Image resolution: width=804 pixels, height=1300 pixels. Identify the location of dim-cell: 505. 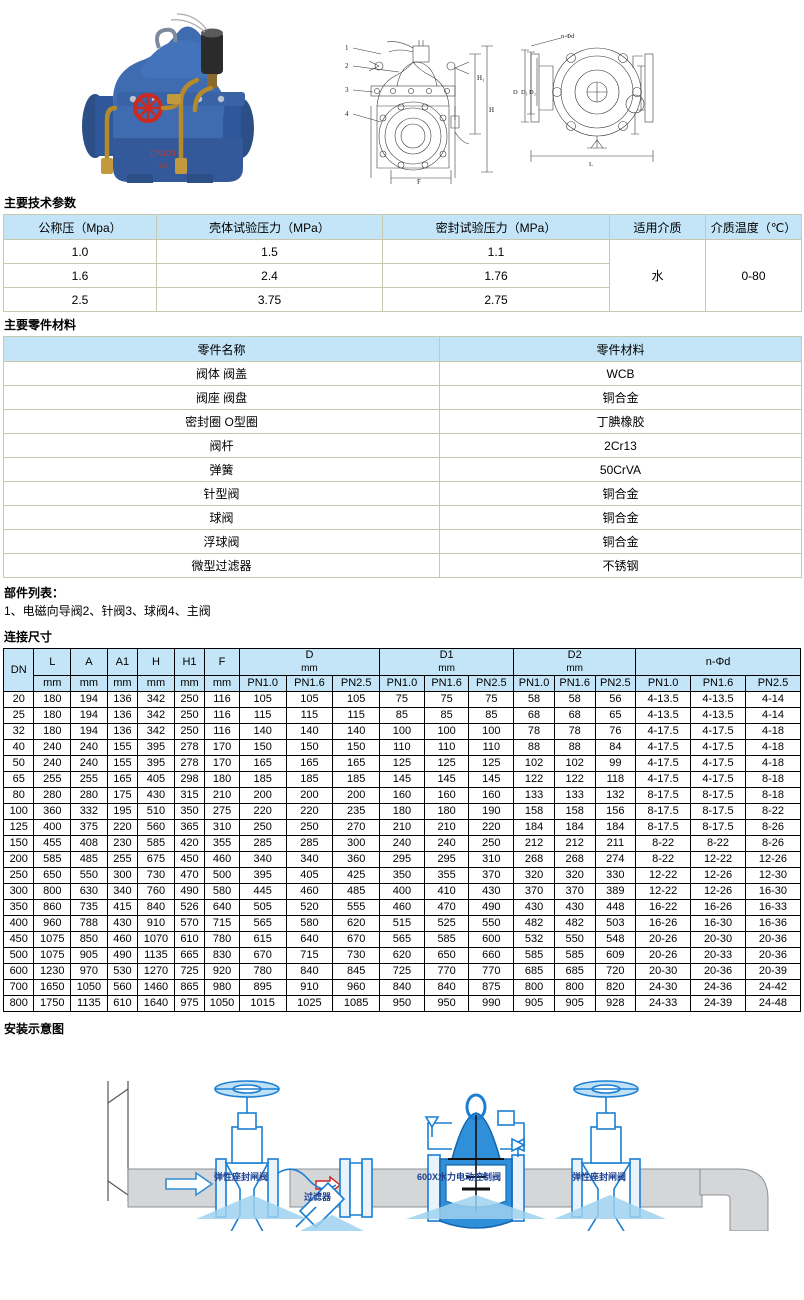
(262, 907).